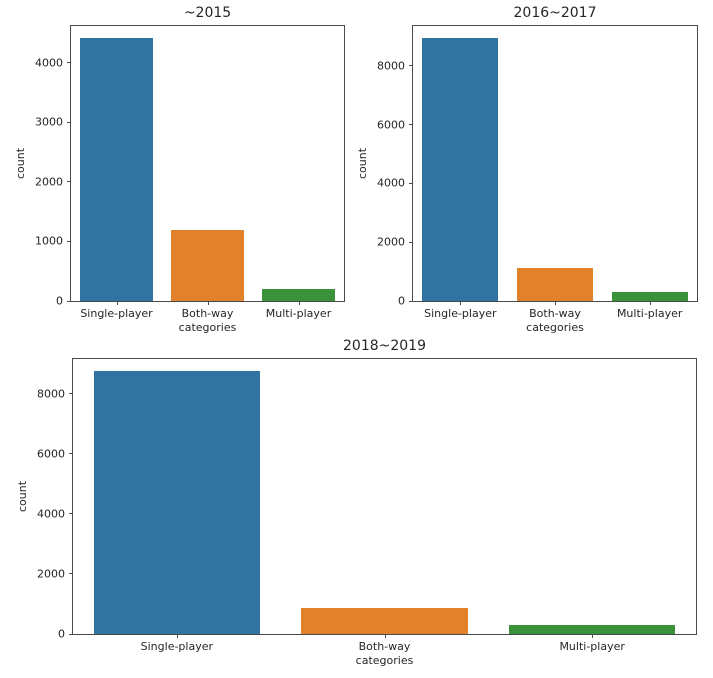 This screenshot has height=678, width=713. Describe the element at coordinates (207, 13) in the screenshot. I see `chart-title: ~2015` at that location.